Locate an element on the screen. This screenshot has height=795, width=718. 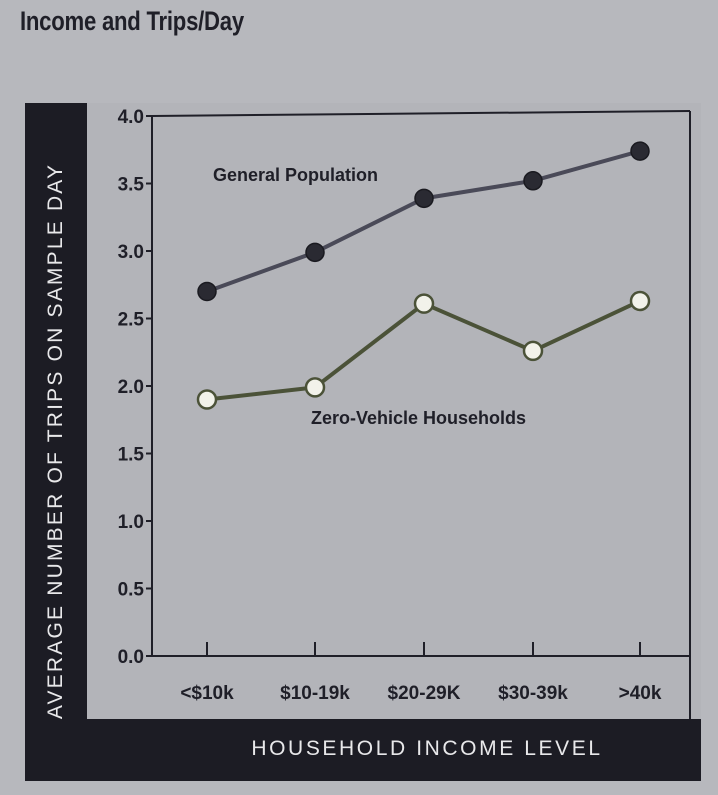
x-tick-label: >40k is located at coordinates (640, 693).